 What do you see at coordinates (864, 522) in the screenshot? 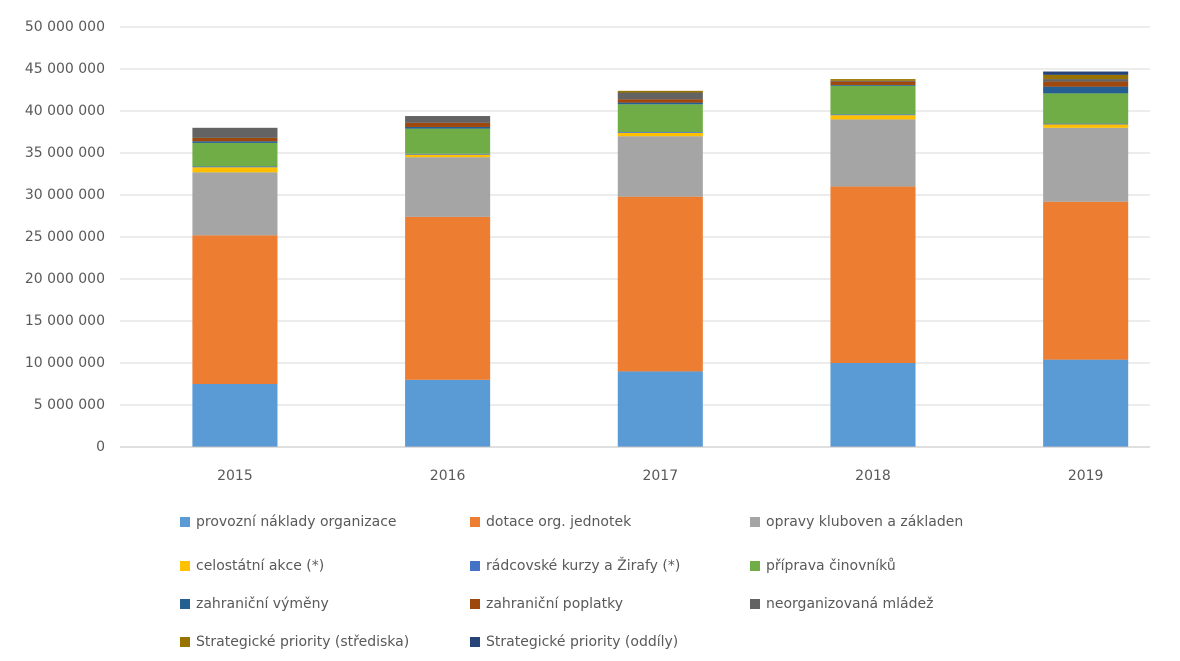
I see `legend-label: opravy kluboven a základen` at bounding box center [864, 522].